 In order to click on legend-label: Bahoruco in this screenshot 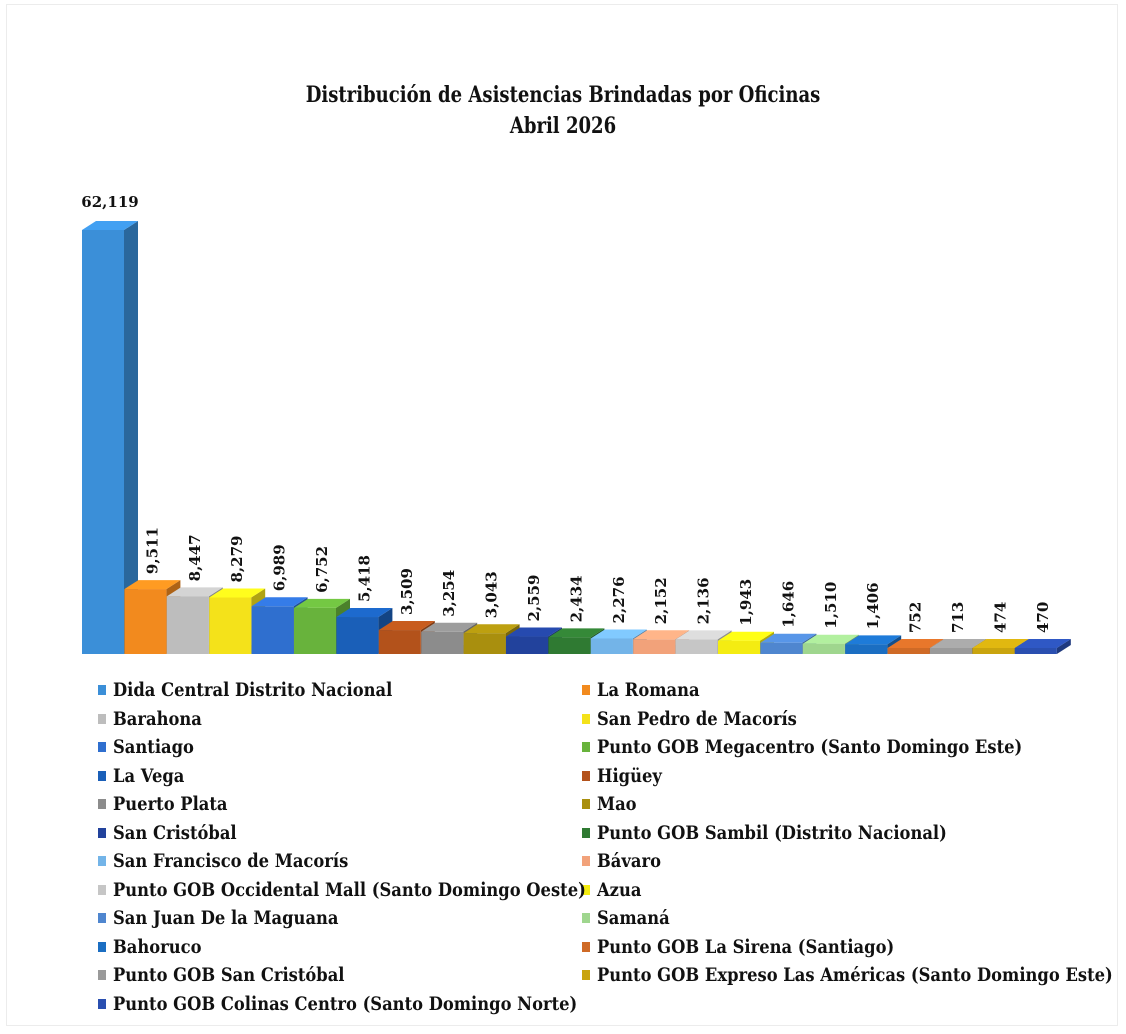, I will do `click(157, 946)`.